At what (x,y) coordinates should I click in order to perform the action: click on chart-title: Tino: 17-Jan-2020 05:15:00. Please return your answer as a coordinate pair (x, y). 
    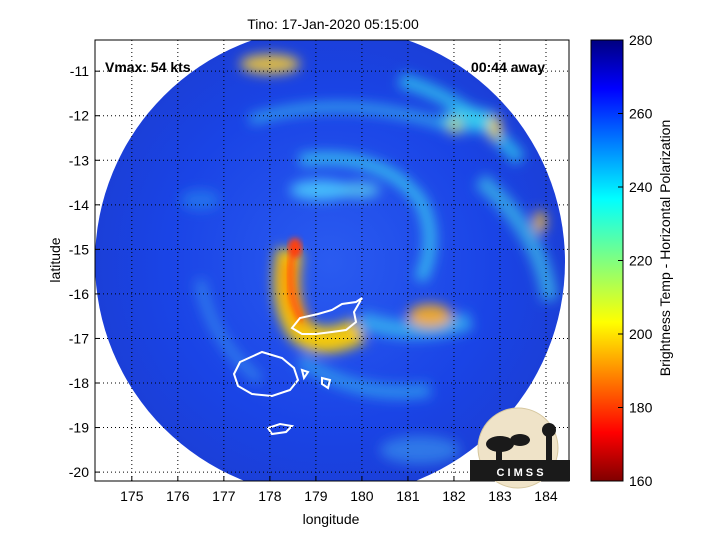
    Looking at the image, I should click on (333, 24).